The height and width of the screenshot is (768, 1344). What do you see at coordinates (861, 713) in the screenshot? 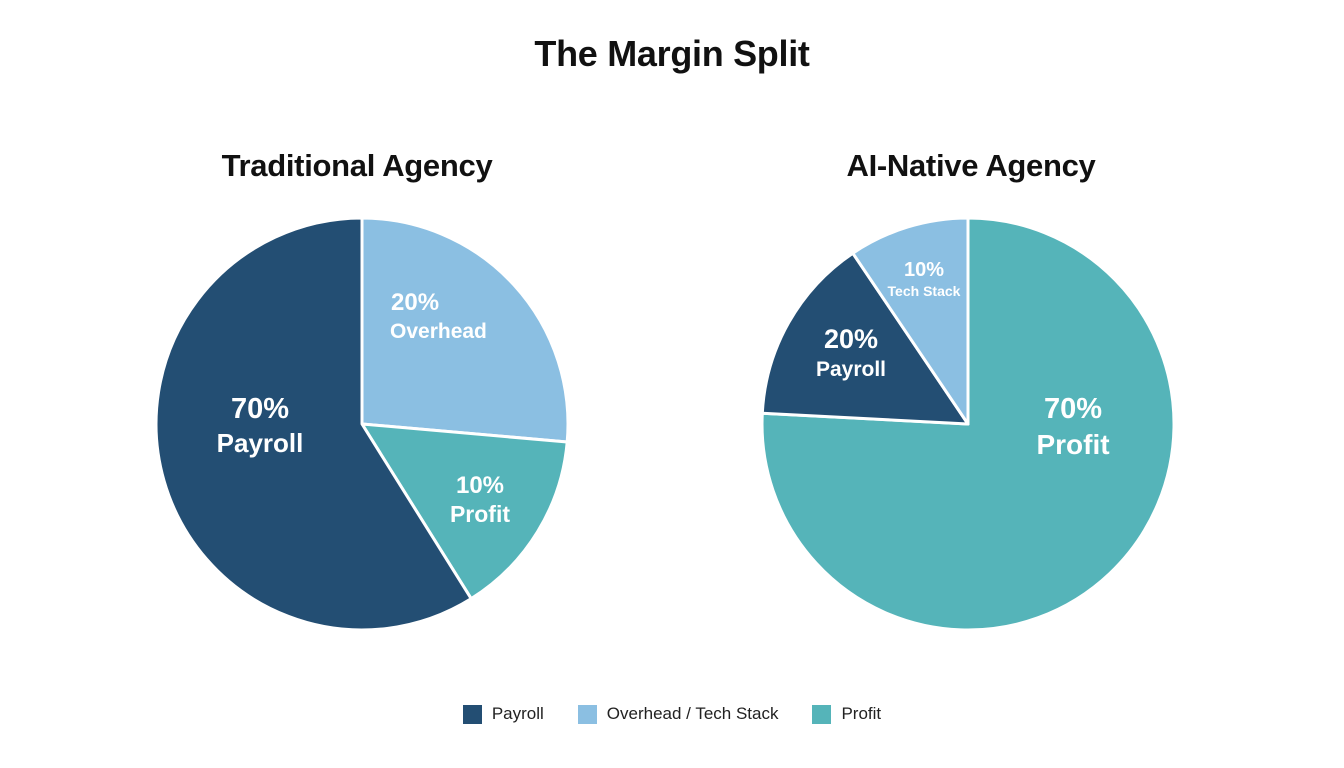
I see `legend-label: Profit` at bounding box center [861, 713].